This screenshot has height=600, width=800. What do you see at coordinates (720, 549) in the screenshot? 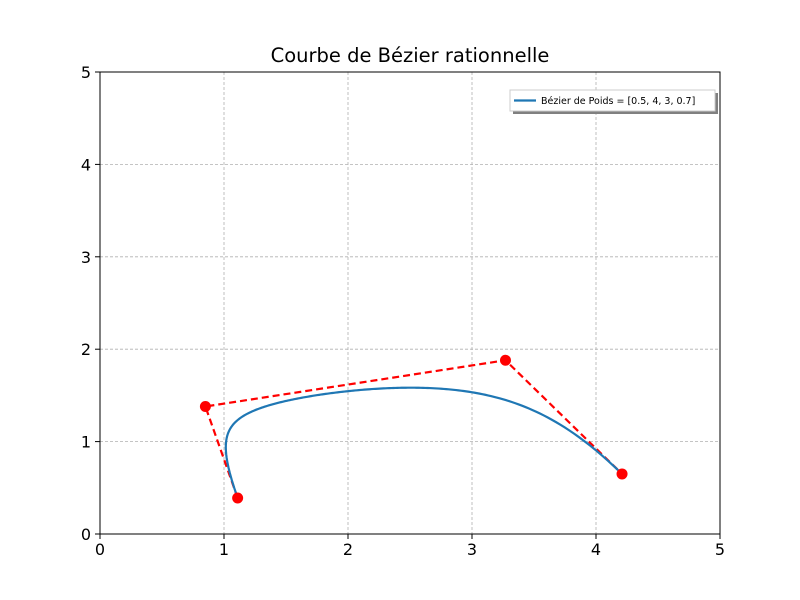
I see `x-tick-label: 5` at bounding box center [720, 549].